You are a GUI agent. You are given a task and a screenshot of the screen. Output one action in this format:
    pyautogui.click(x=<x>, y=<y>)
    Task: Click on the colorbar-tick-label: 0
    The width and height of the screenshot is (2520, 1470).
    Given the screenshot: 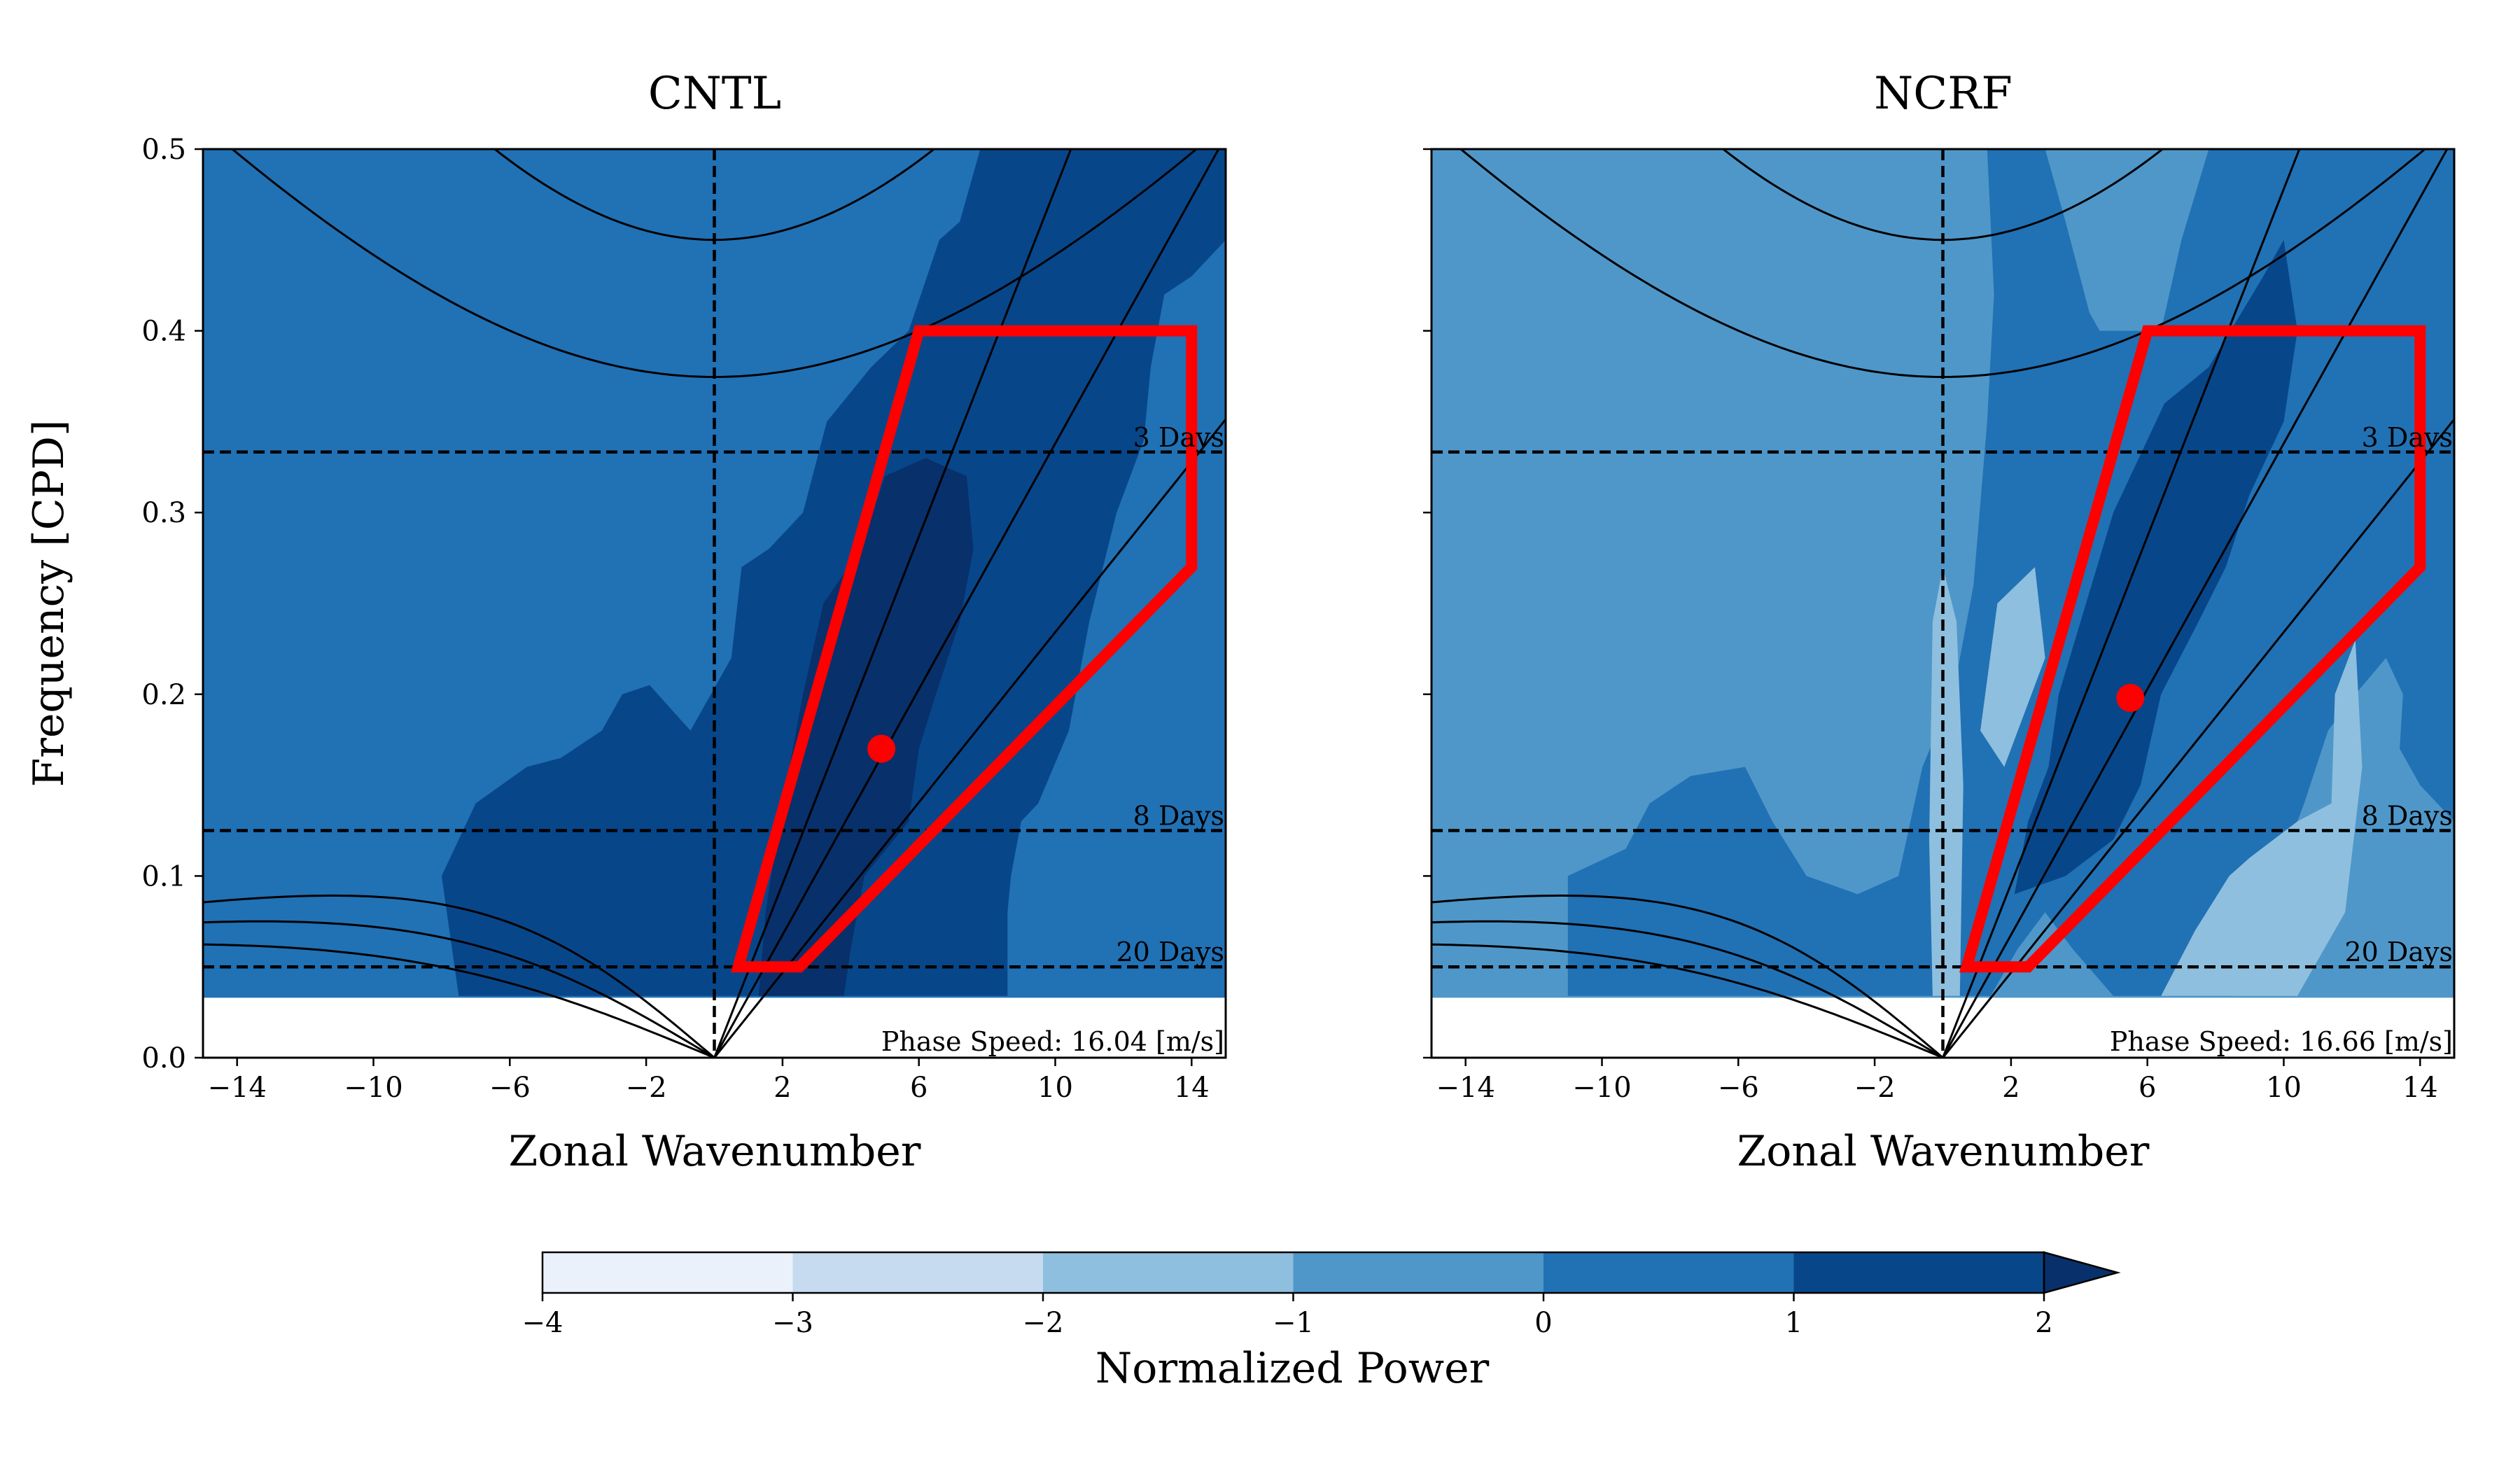 What is the action you would take?
    pyautogui.click(x=1543, y=1323)
    